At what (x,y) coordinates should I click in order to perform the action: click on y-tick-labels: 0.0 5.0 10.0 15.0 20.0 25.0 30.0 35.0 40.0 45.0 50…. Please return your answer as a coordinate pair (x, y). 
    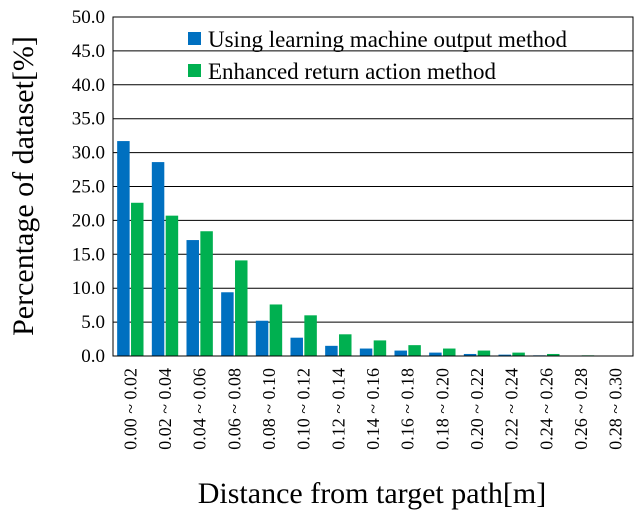
    Looking at the image, I should click on (88, 187).